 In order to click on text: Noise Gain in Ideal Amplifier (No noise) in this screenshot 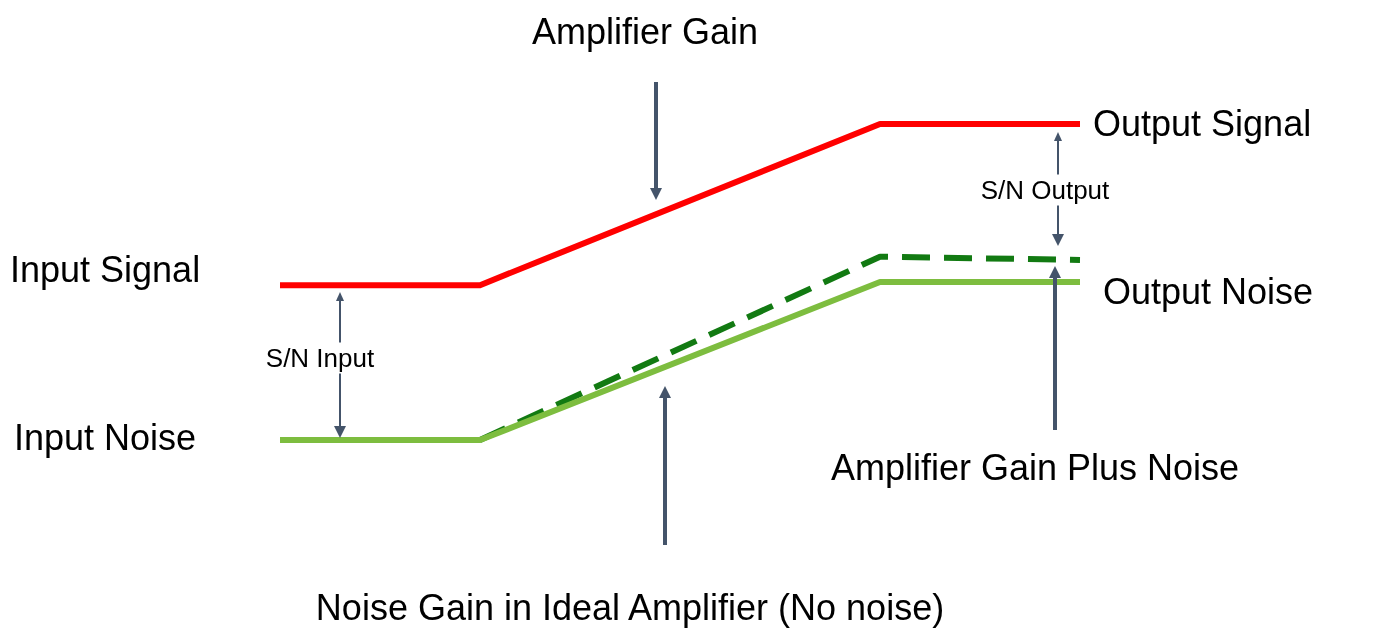, I will do `click(630, 608)`.